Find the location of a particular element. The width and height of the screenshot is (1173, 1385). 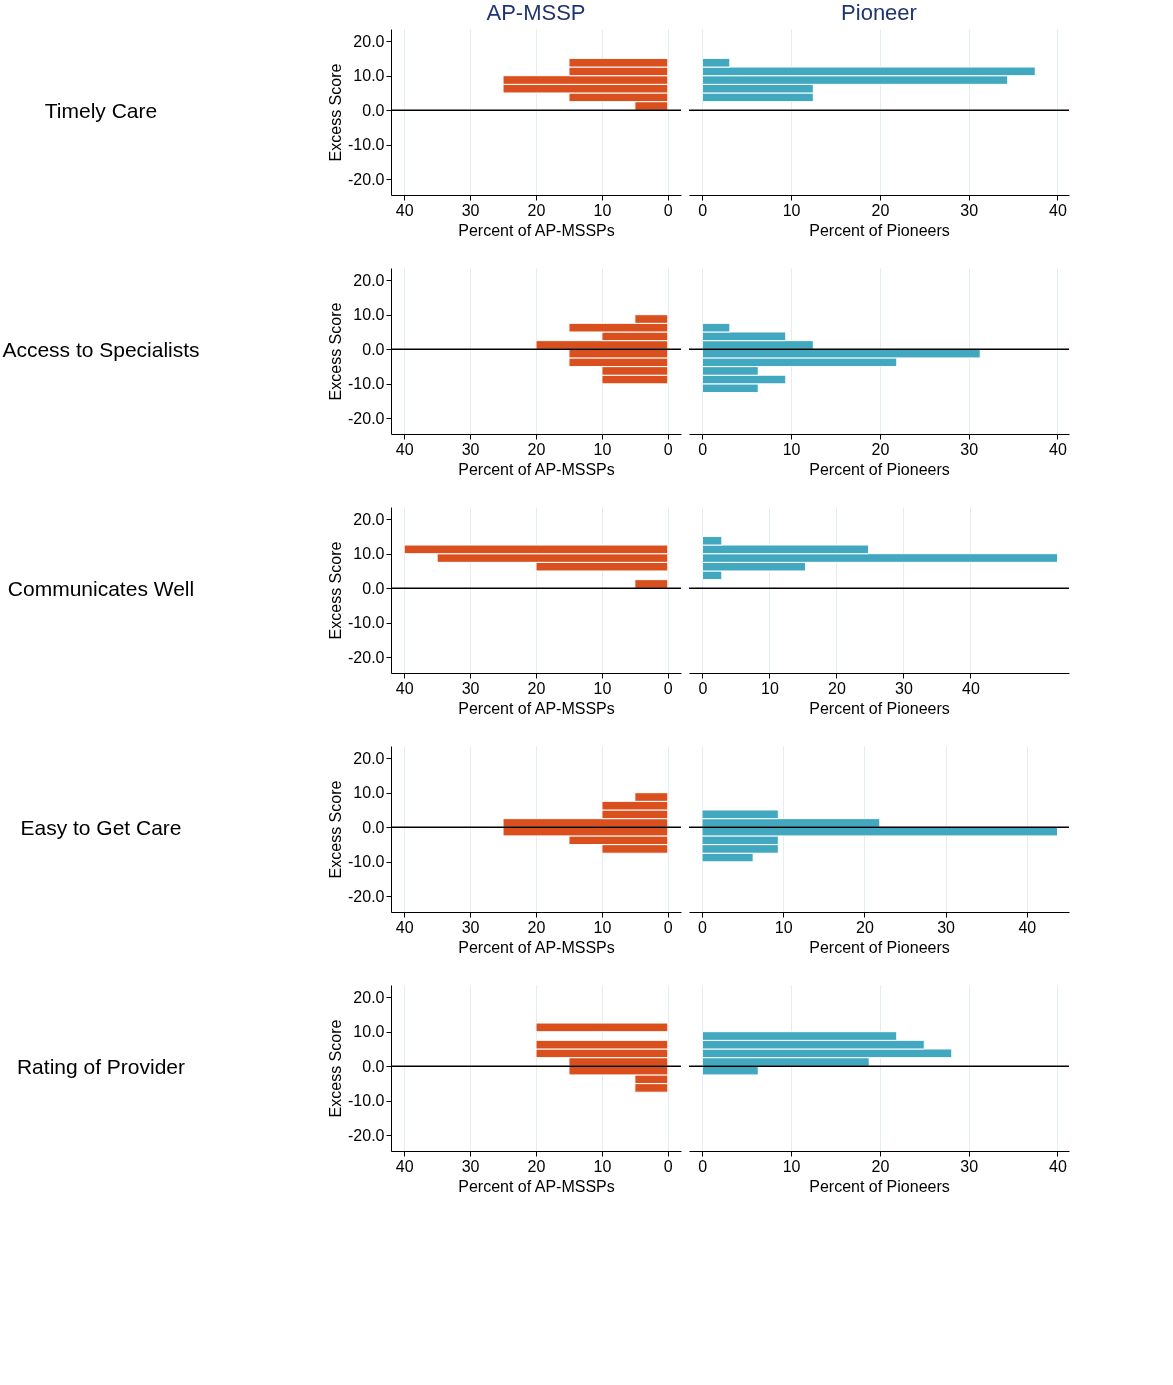

text: Timely Care is located at coordinates (101, 110).